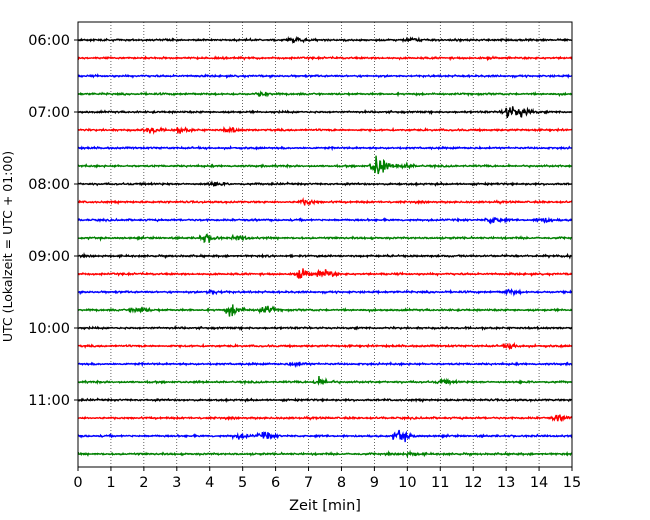 The height and width of the screenshot is (520, 650). I want to click on y-tick-label: 11:00, so click(49, 401).